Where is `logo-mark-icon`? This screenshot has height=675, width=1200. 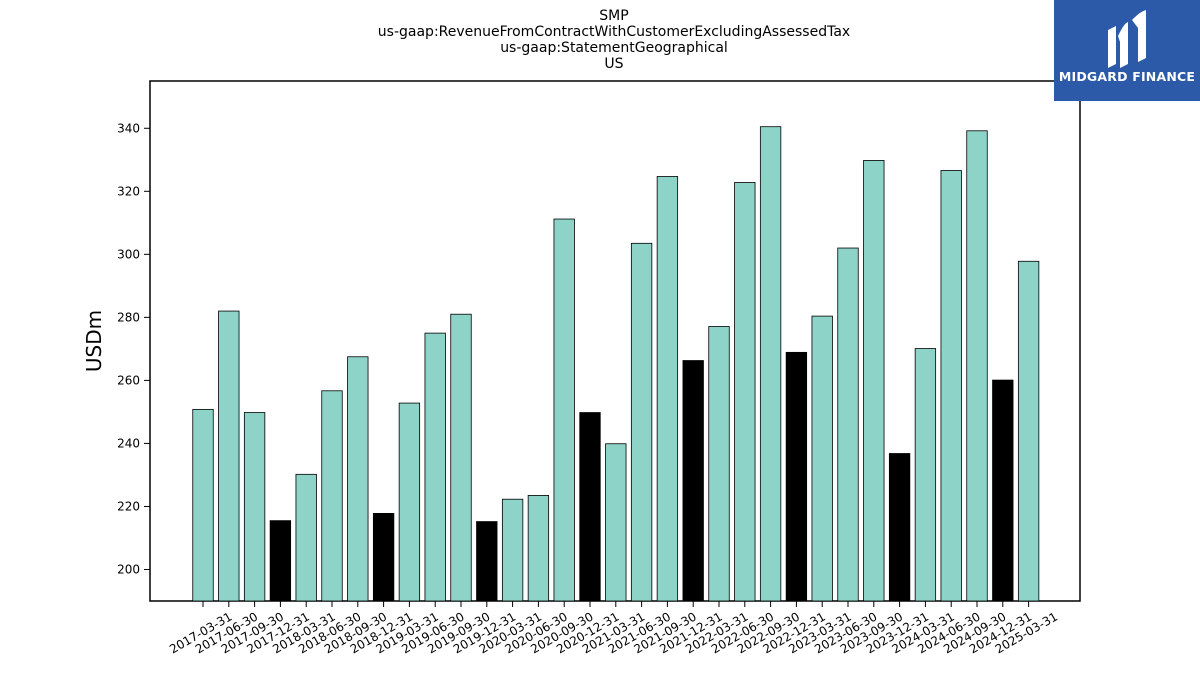
logo-mark-icon is located at coordinates (1127, 39).